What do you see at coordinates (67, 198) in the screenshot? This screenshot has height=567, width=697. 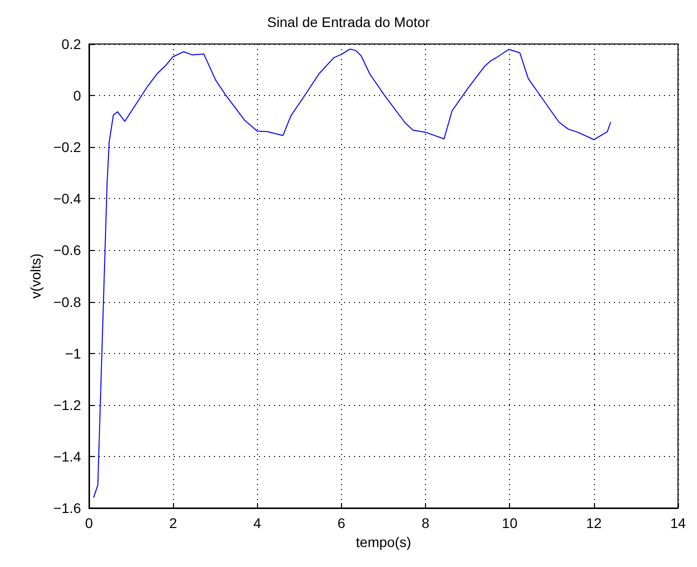 I see `y-tick-label: −0.4` at bounding box center [67, 198].